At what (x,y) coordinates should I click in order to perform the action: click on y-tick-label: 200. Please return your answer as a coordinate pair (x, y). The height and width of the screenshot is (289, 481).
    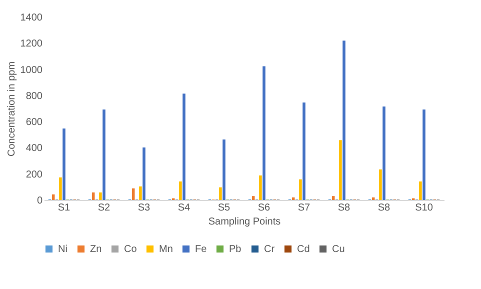
    Looking at the image, I should click on (34, 174).